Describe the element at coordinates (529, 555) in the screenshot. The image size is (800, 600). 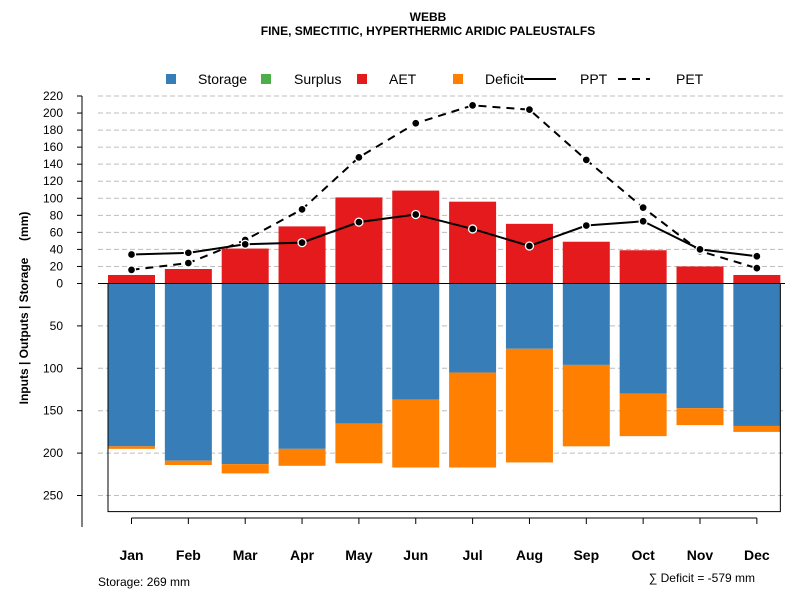
I see `x-tick-label-aug: Aug` at that location.